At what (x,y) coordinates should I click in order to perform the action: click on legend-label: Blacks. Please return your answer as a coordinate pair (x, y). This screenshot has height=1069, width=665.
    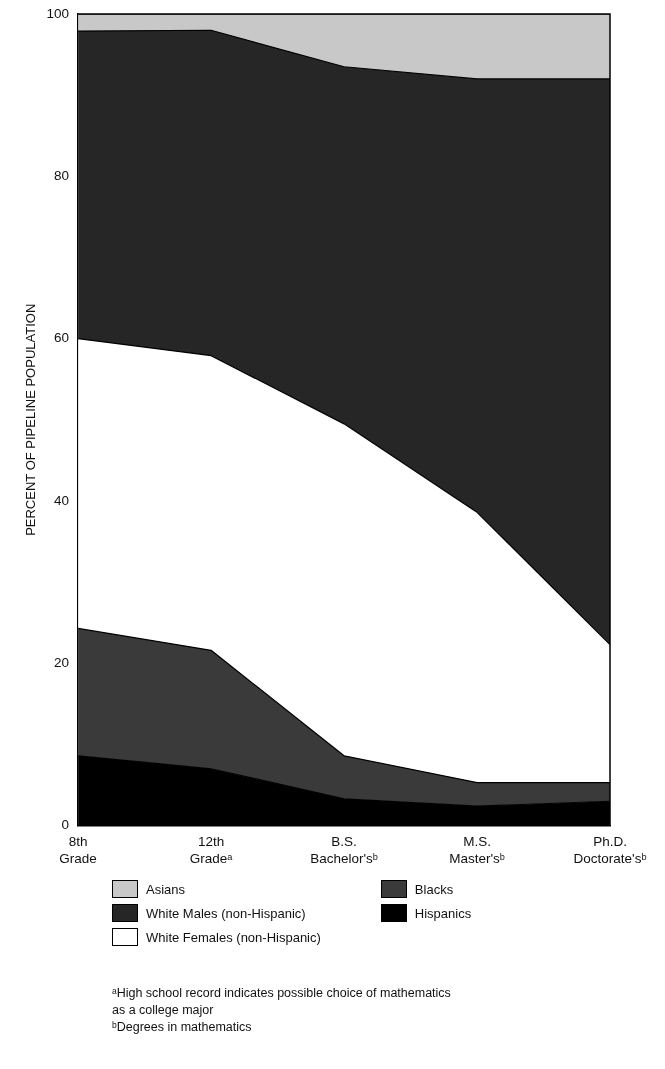
    Looking at the image, I should click on (434, 889).